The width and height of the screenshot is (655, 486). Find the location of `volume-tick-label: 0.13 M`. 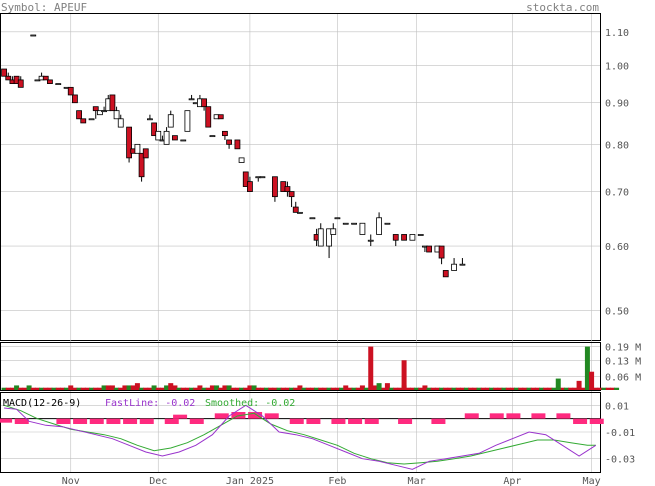

volume-tick-label: 0.13 M is located at coordinates (623, 361).